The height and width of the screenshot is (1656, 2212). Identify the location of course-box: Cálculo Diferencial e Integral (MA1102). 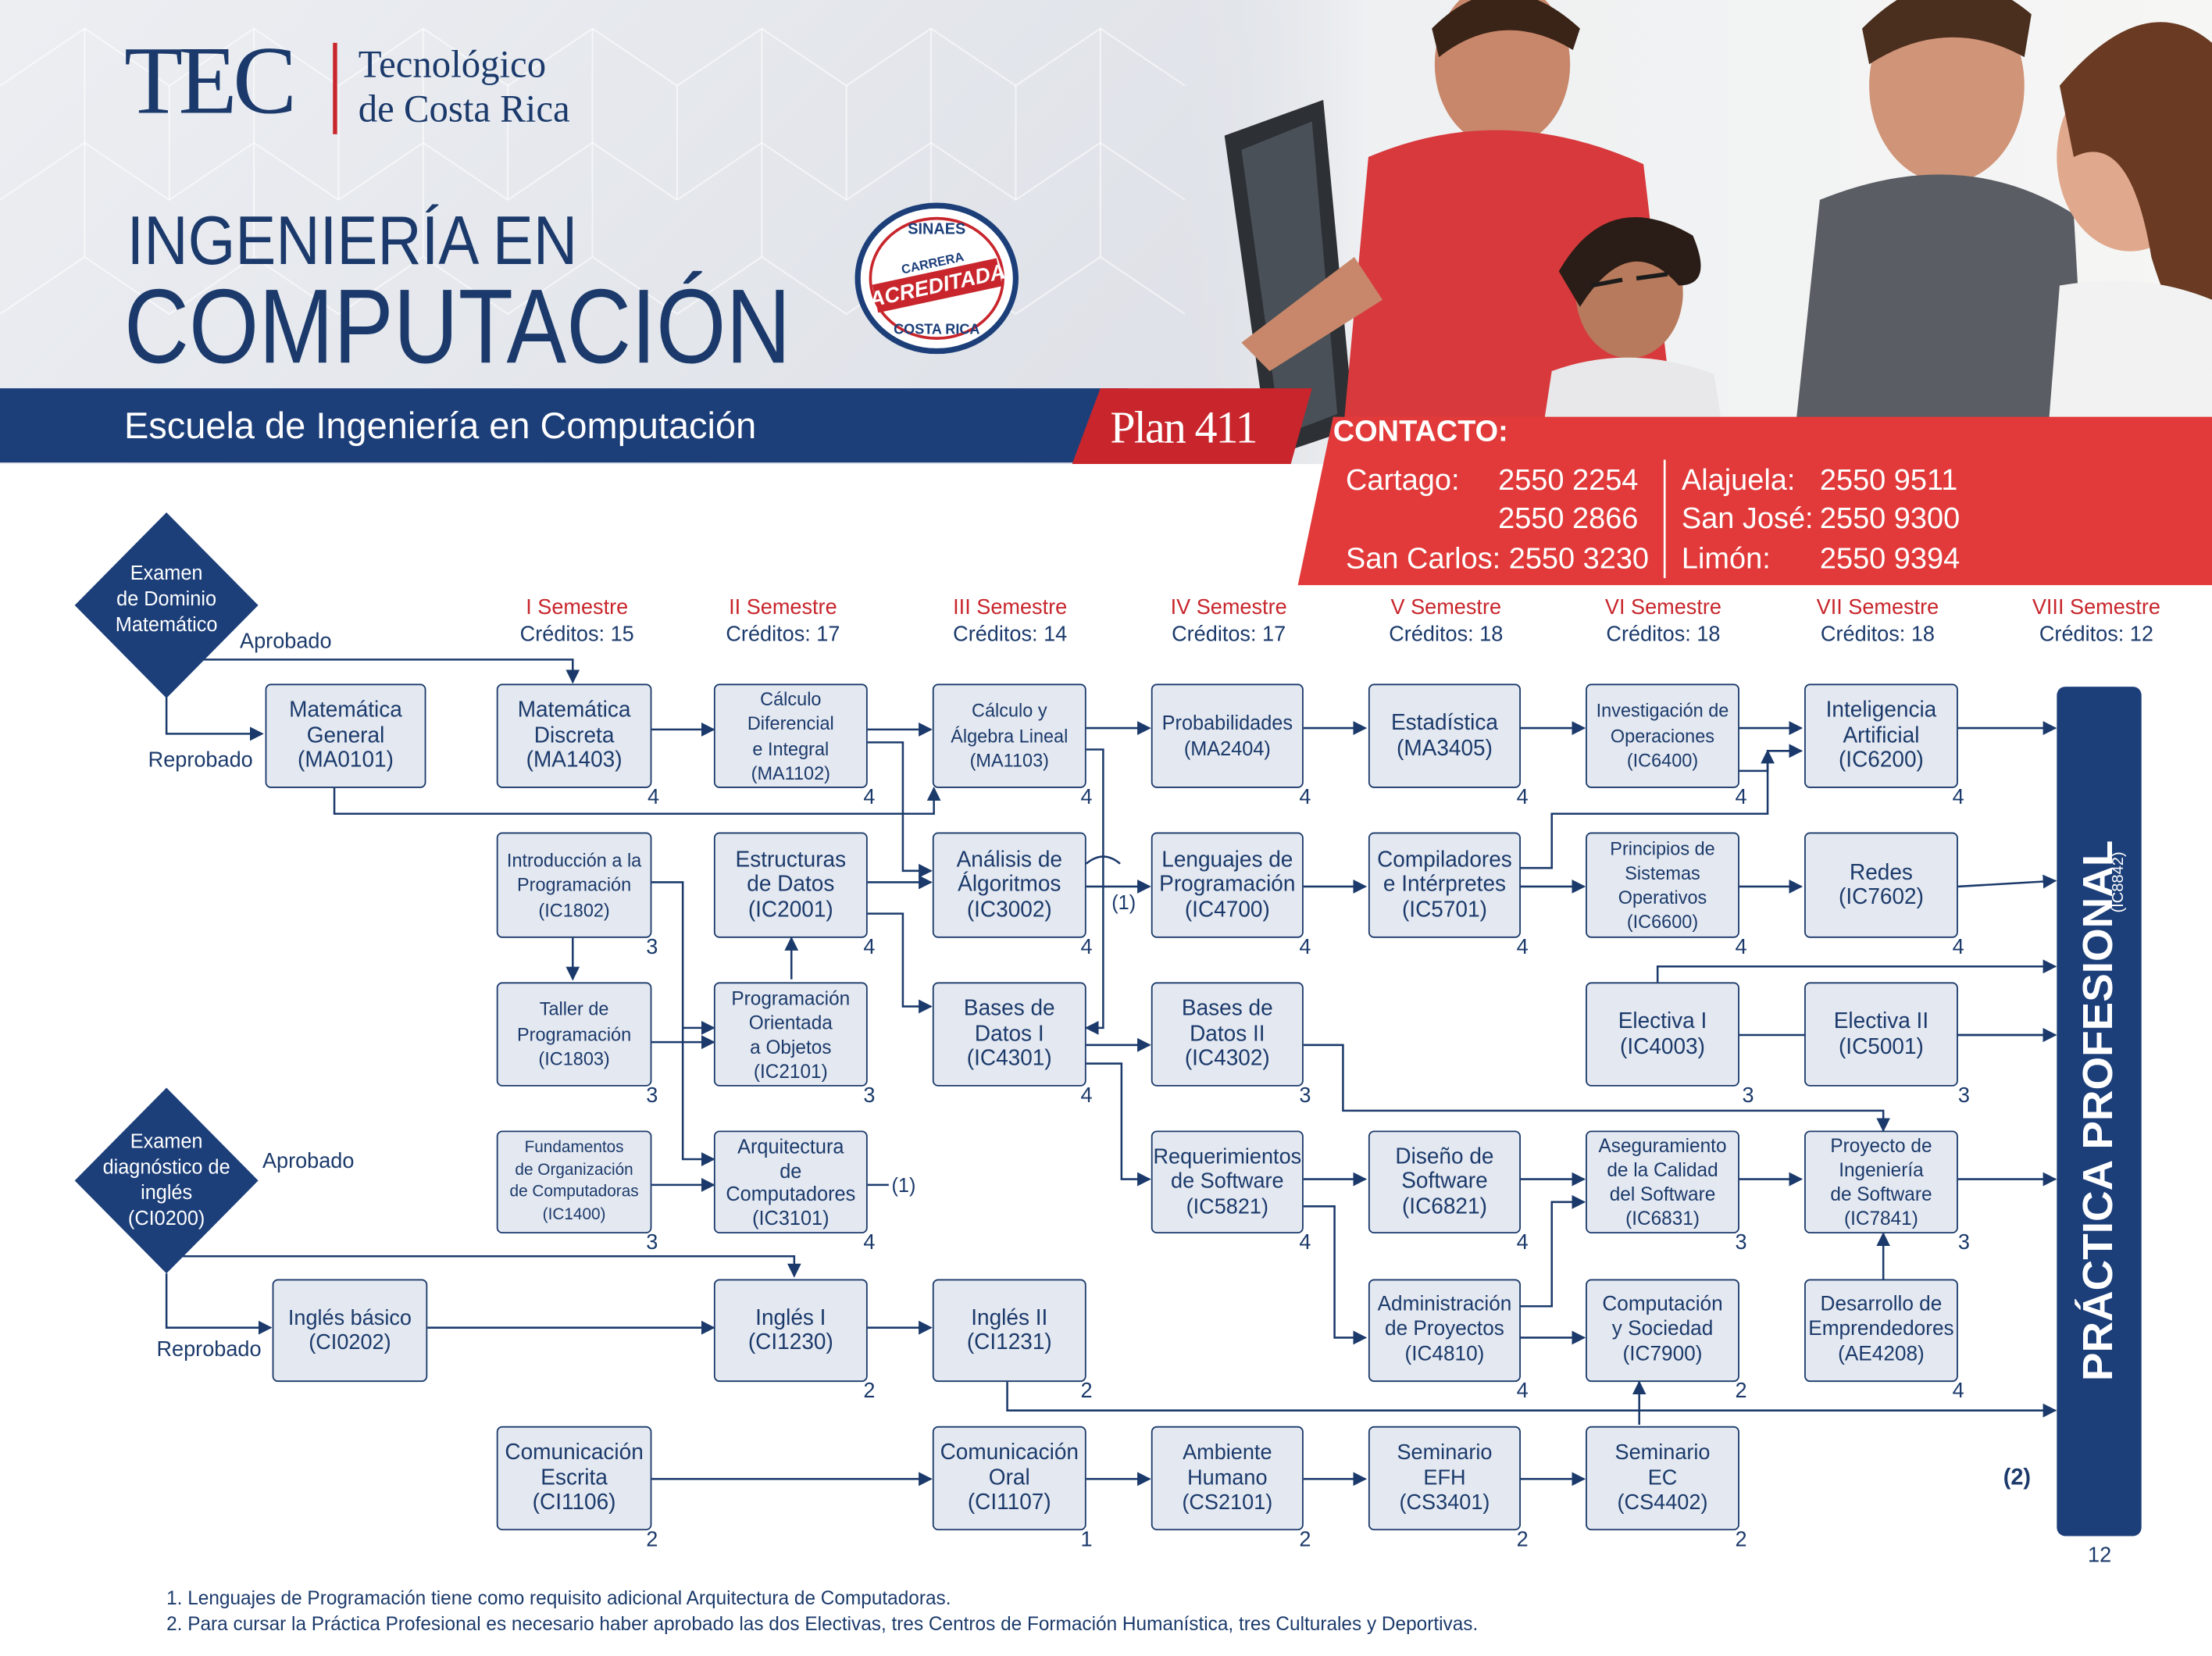
(790, 735).